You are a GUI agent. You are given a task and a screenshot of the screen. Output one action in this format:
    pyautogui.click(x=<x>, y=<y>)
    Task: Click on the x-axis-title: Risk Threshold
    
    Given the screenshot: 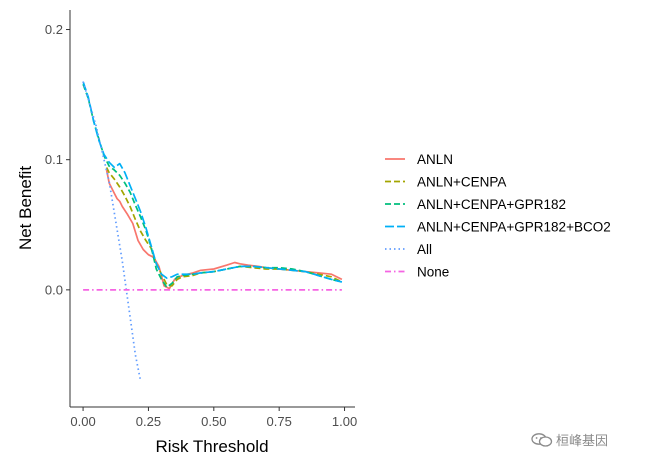 What is the action you would take?
    pyautogui.click(x=211, y=446)
    